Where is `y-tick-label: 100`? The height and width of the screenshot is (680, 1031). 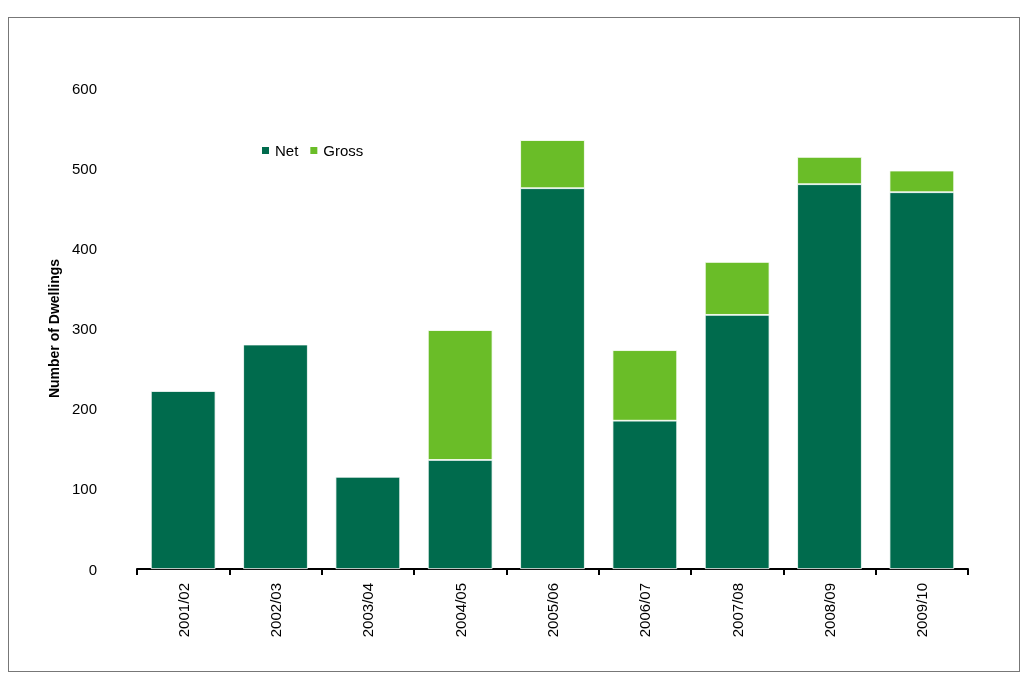 y-tick-label: 100 is located at coordinates (84, 489).